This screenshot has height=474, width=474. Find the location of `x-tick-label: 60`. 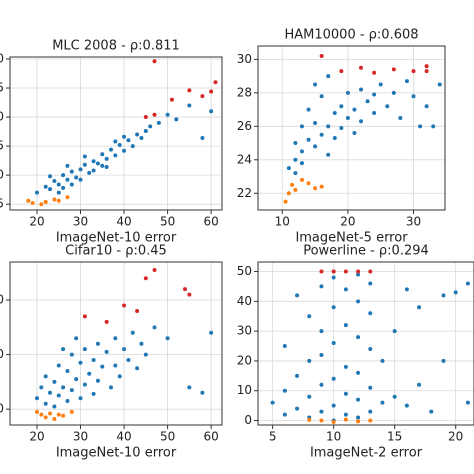

x-tick-label: 60 is located at coordinates (210, 222).